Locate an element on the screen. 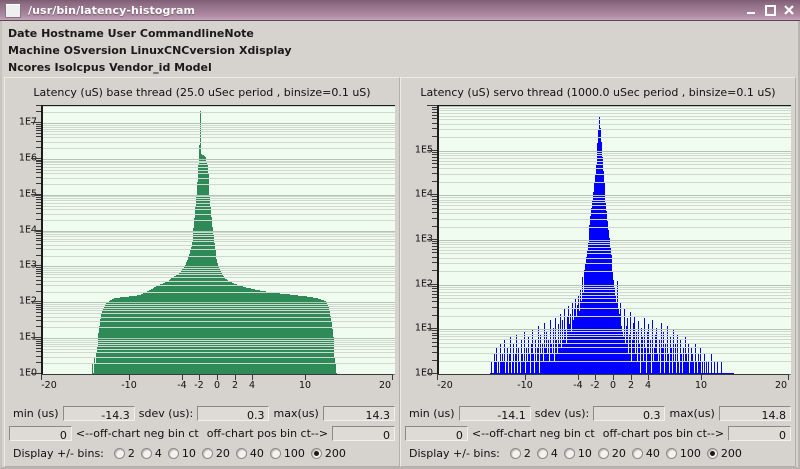 The width and height of the screenshot is (800, 469). y-ticks-base is located at coordinates (36, 245).